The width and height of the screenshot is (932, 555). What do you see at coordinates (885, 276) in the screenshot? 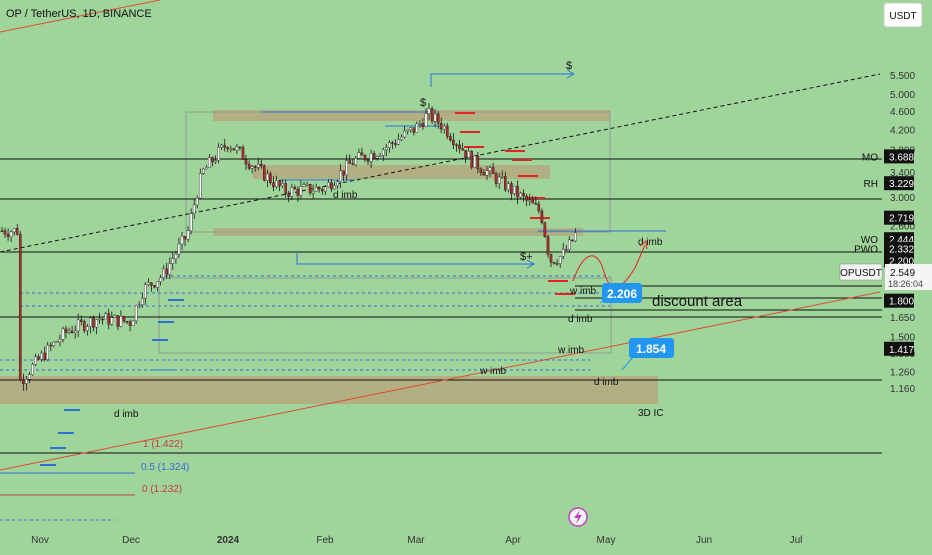
I see `symbol-tag: OPUSDT 2.549 18:26:04` at bounding box center [885, 276].